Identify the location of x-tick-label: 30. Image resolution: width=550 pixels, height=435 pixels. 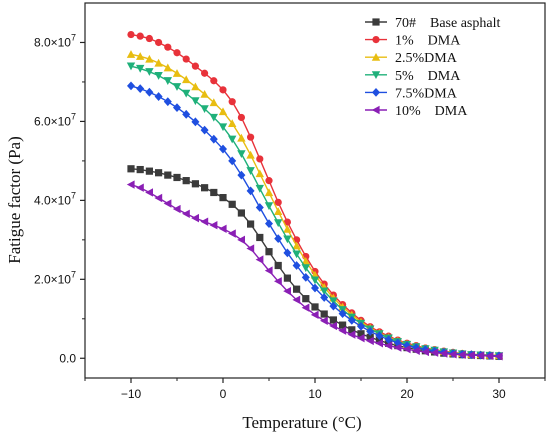
(499, 394).